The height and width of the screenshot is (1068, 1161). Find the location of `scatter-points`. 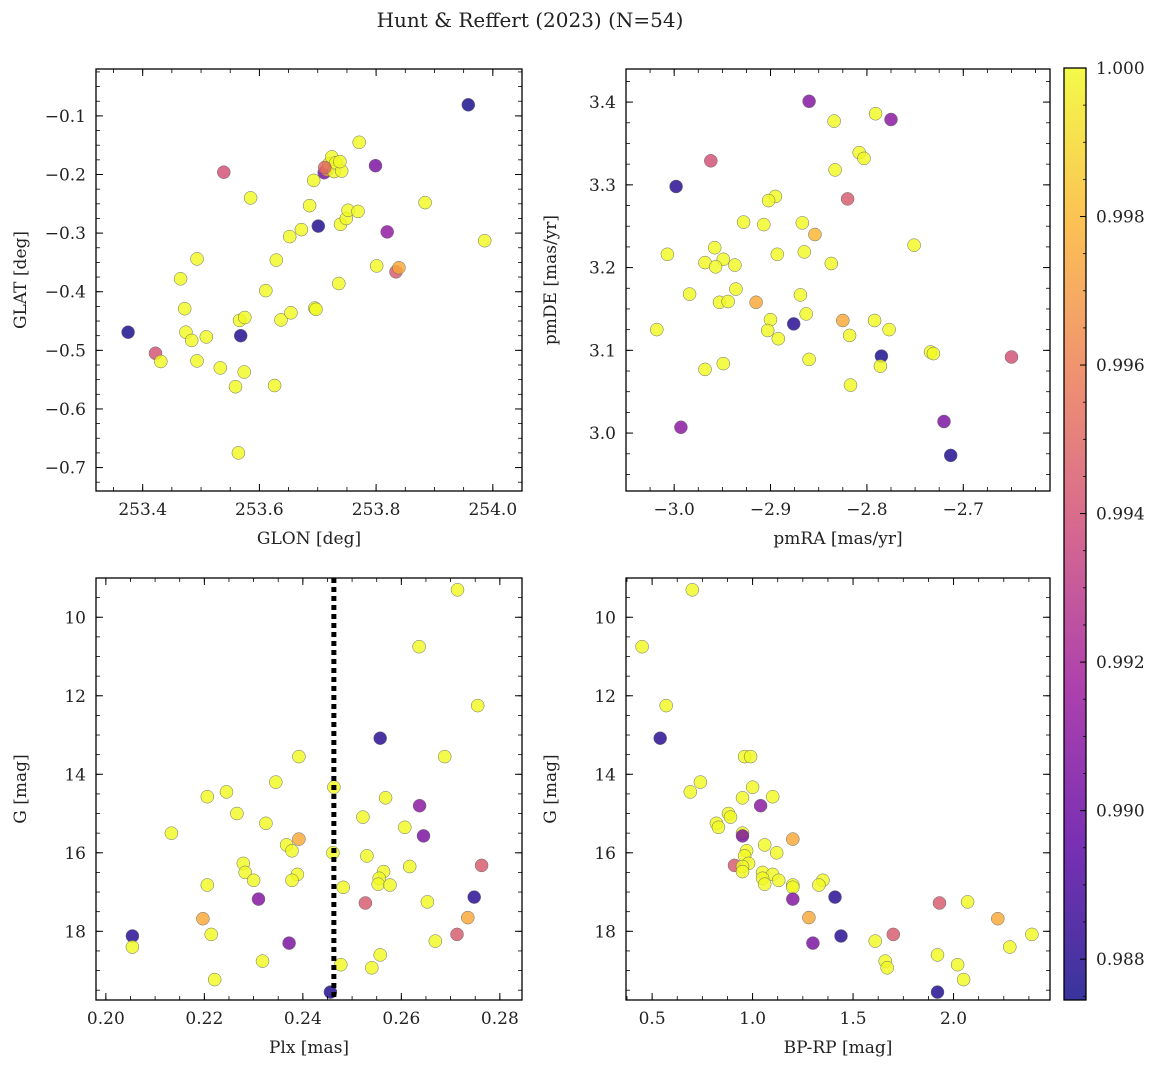

scatter-points is located at coordinates (307, 791).